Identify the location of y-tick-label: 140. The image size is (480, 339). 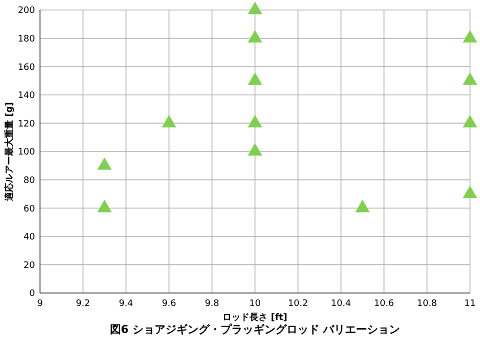
(27, 96).